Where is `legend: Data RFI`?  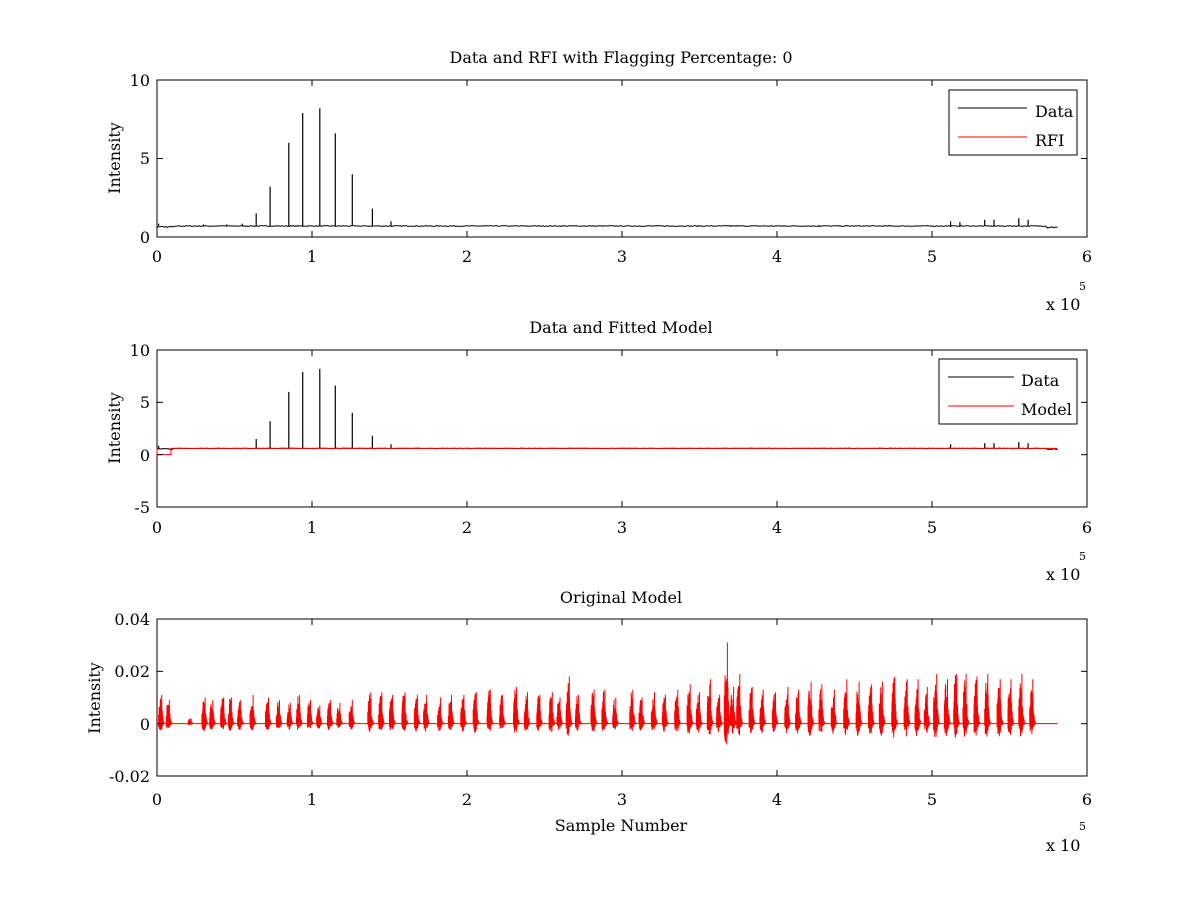 legend: Data RFI is located at coordinates (1013, 122).